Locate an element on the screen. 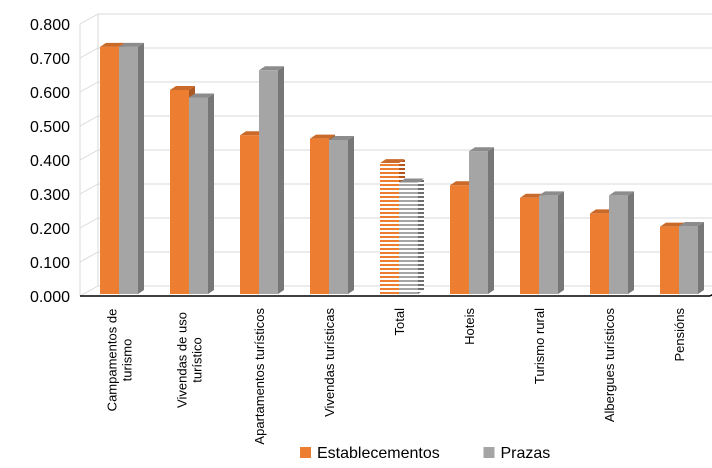  category-label: Apartamentos turísticos is located at coordinates (259, 376).